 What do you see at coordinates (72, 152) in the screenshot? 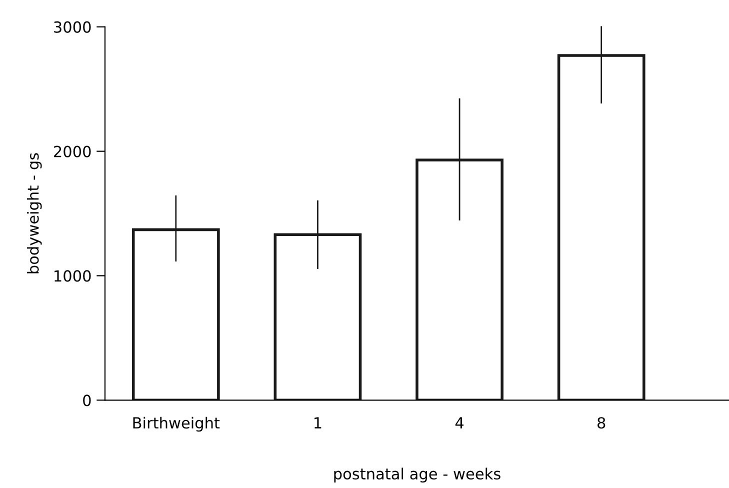
I see `y-tick-label: 2000` at bounding box center [72, 152].